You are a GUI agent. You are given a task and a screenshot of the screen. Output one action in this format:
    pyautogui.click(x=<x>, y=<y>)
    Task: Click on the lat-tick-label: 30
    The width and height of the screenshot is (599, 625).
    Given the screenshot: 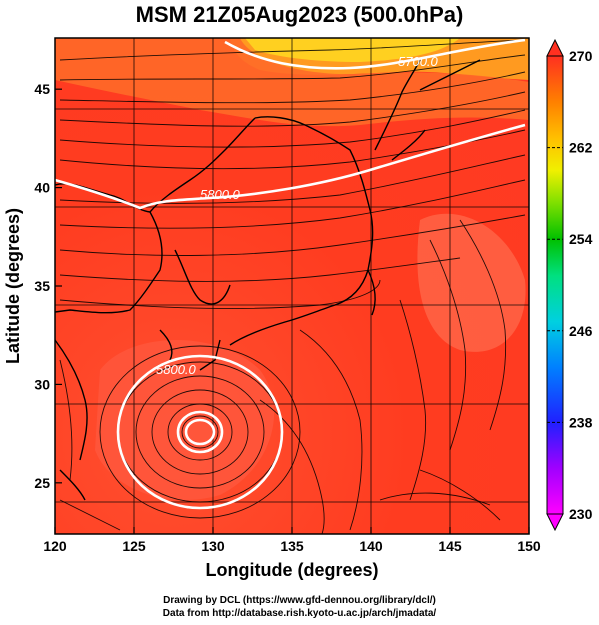 What is the action you would take?
    pyautogui.click(x=42, y=384)
    